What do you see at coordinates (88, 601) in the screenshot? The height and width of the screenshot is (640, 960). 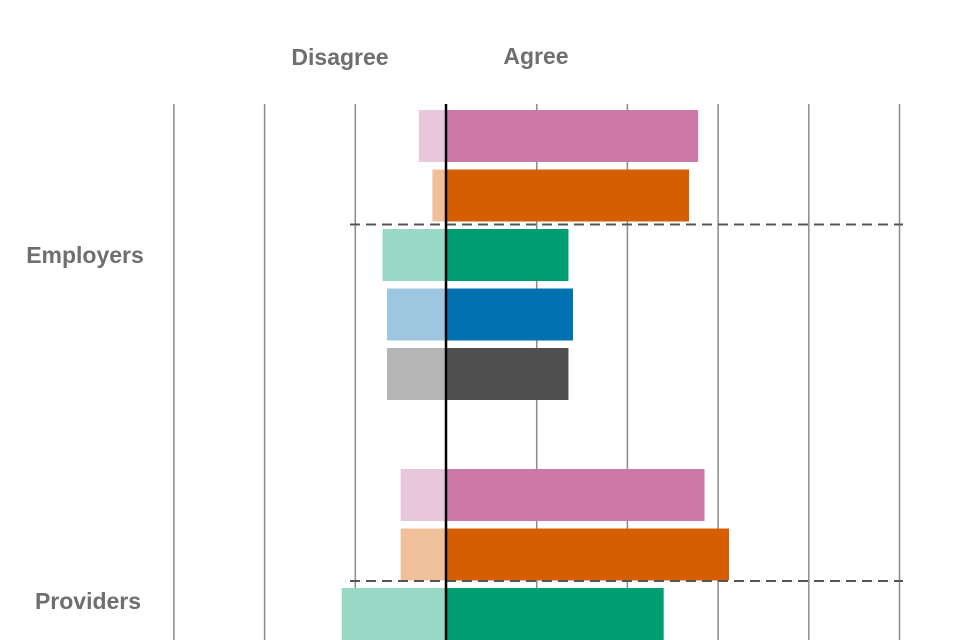 I see `group-label-providers: Providers` at bounding box center [88, 601].